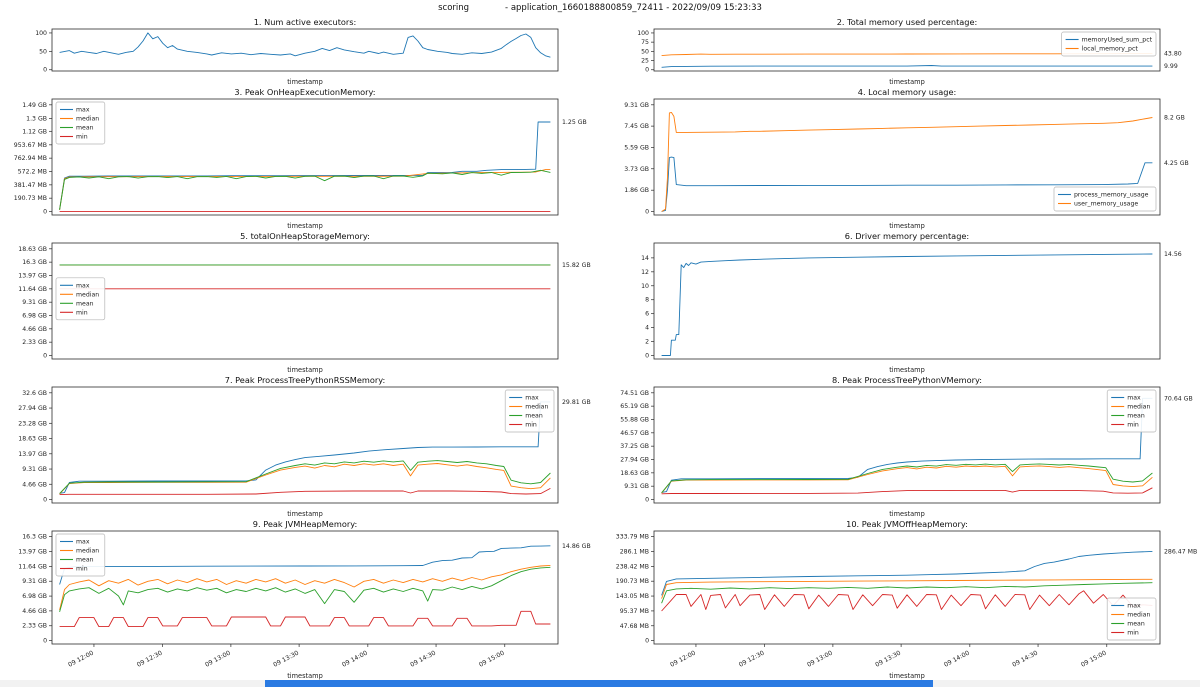 The height and width of the screenshot is (687, 1200). Describe the element at coordinates (634, 626) in the screenshot. I see `y-tick-label: 47.68 MB` at that location.